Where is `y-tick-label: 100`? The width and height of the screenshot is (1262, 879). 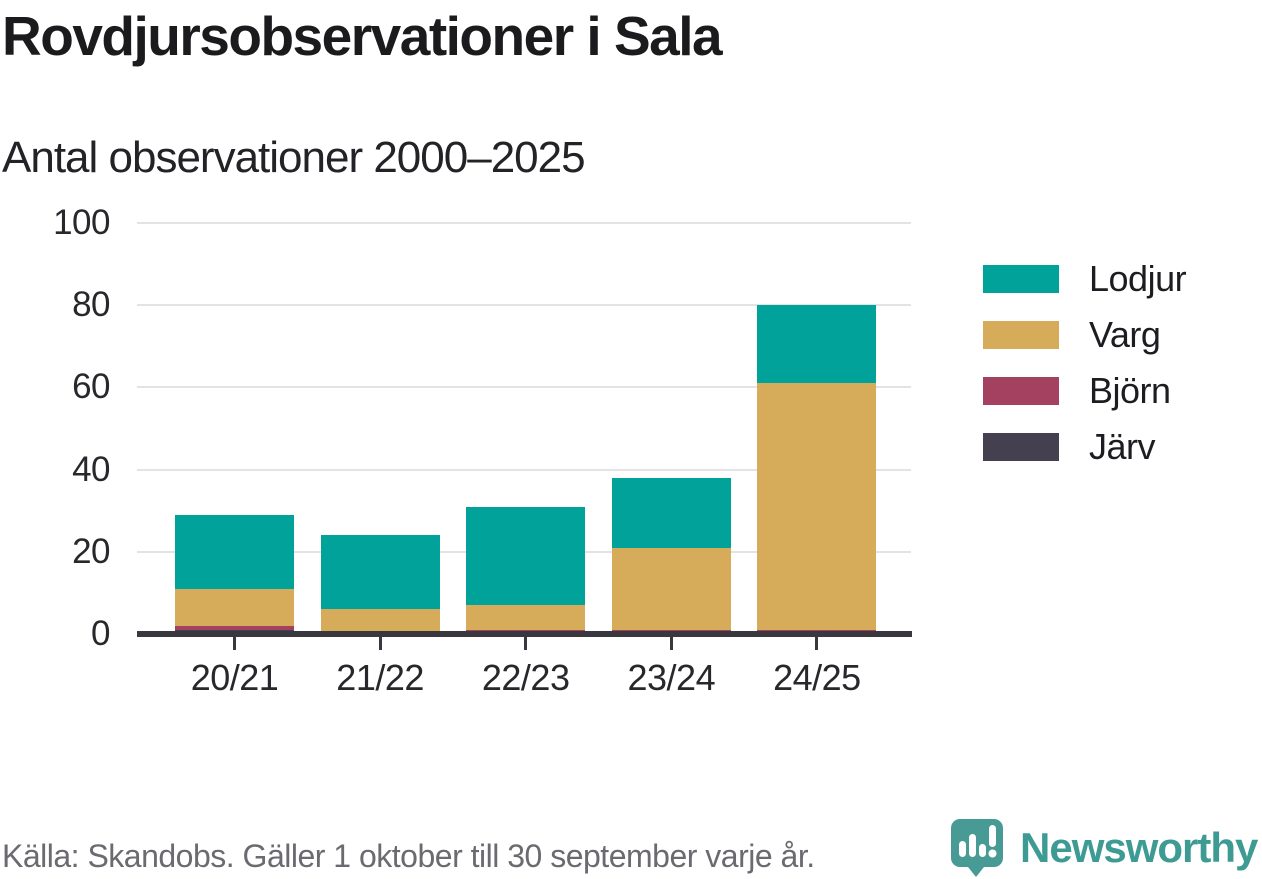 y-tick-label: 100 is located at coordinates (81, 222).